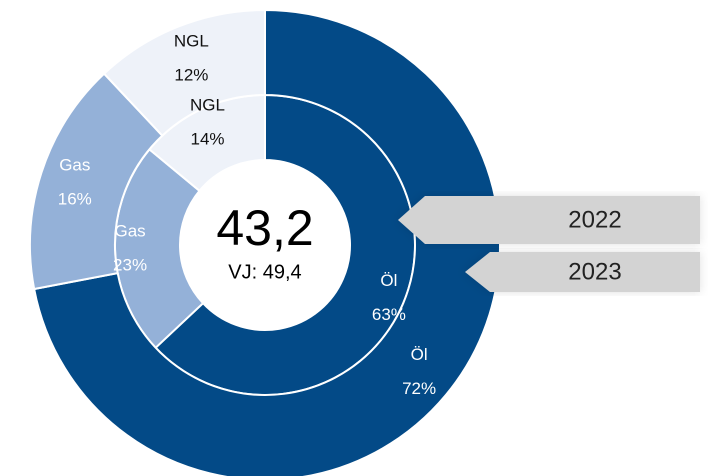  I want to click on donut-segment, so click(184, 73).